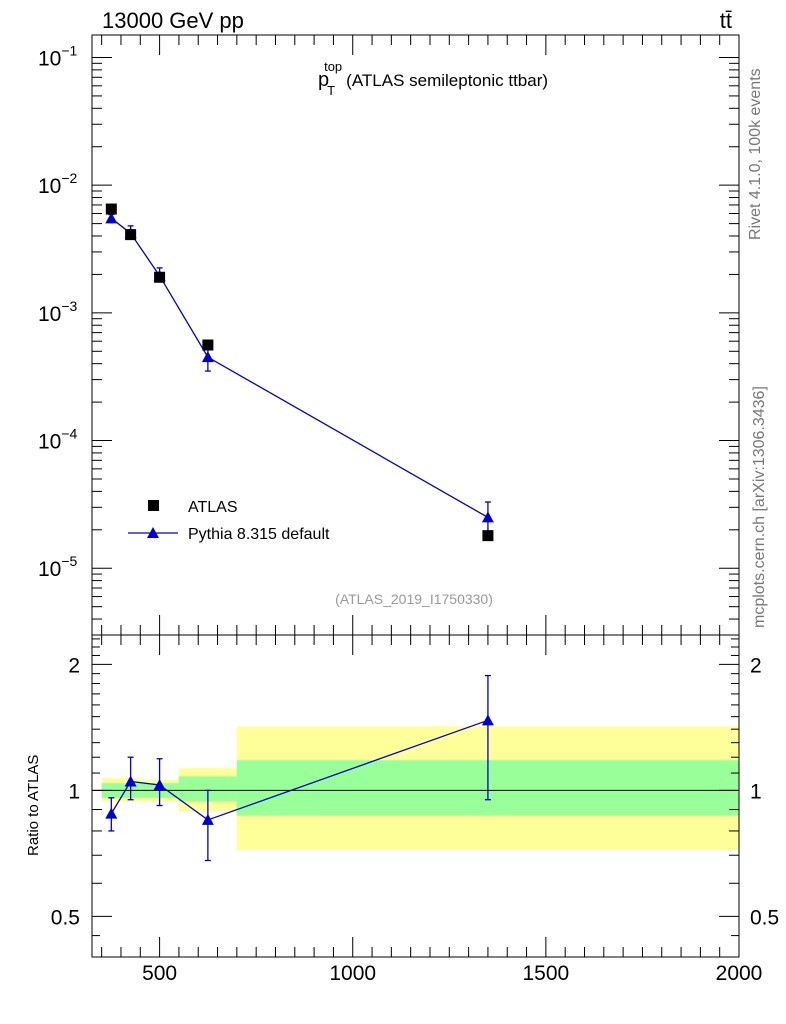 The width and height of the screenshot is (786, 1024). Describe the element at coordinates (259, 534) in the screenshot. I see `legend-pythia-label: Pythia 8.315 default` at that location.